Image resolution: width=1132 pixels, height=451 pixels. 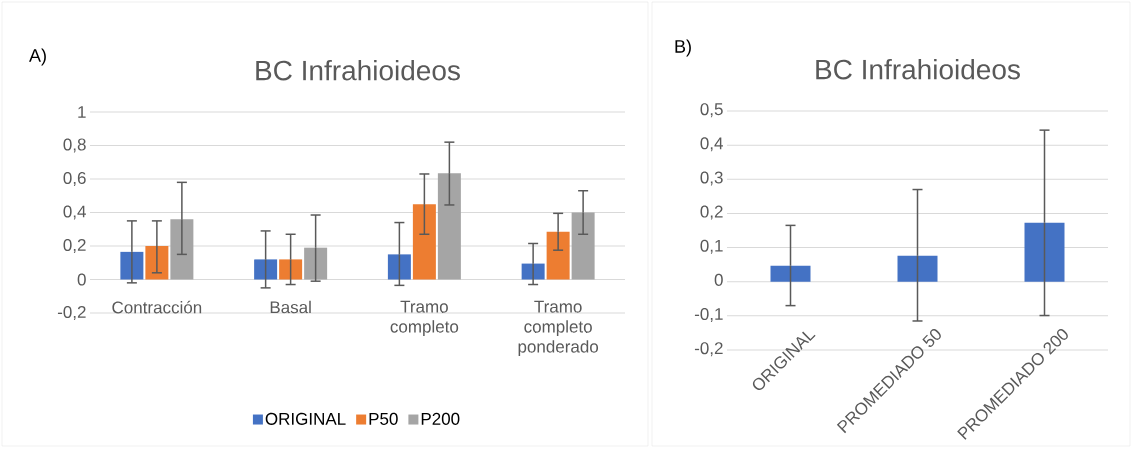 I want to click on x-tick-label: Tramo completo, so click(x=424, y=318).